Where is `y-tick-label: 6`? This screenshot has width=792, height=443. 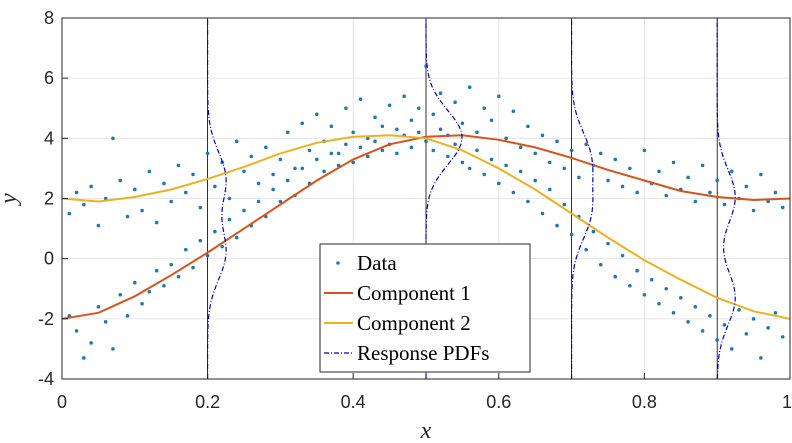
y-tick-label: 6 is located at coordinates (49, 78).